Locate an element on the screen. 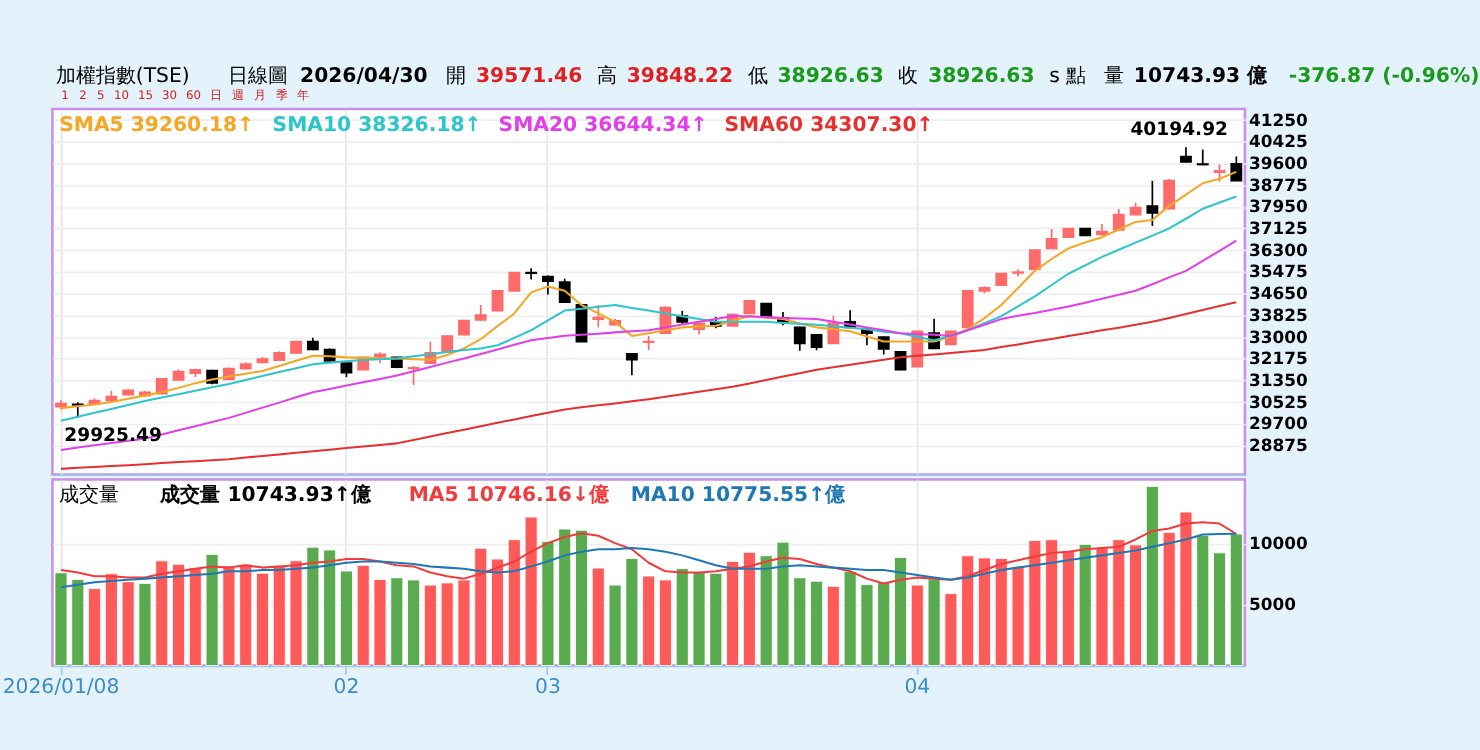 The height and width of the screenshot is (750, 1480). chart-title: 成交量 is located at coordinates (89, 495).